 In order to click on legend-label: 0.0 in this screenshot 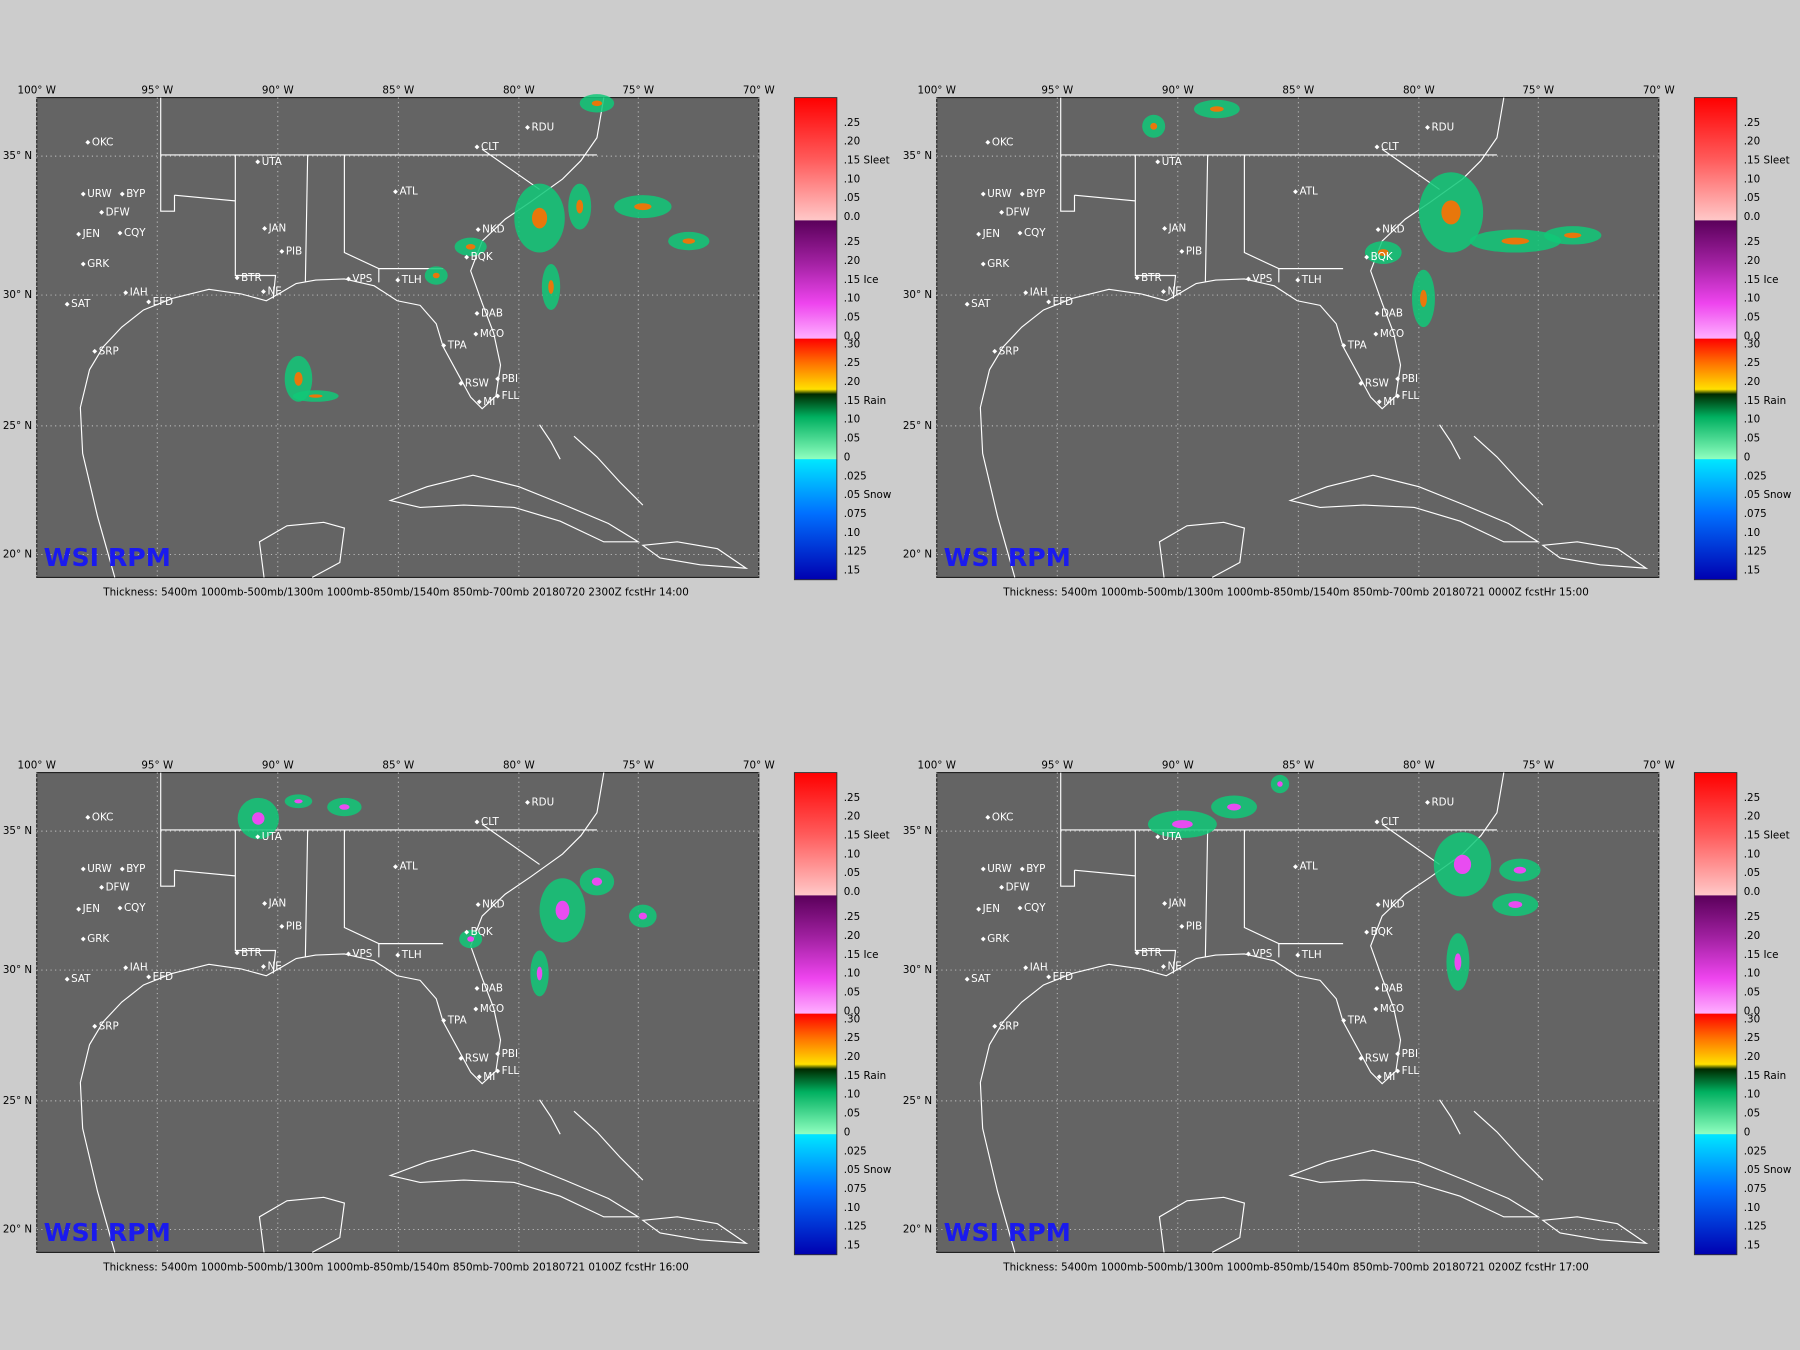, I will do `click(852, 217)`.